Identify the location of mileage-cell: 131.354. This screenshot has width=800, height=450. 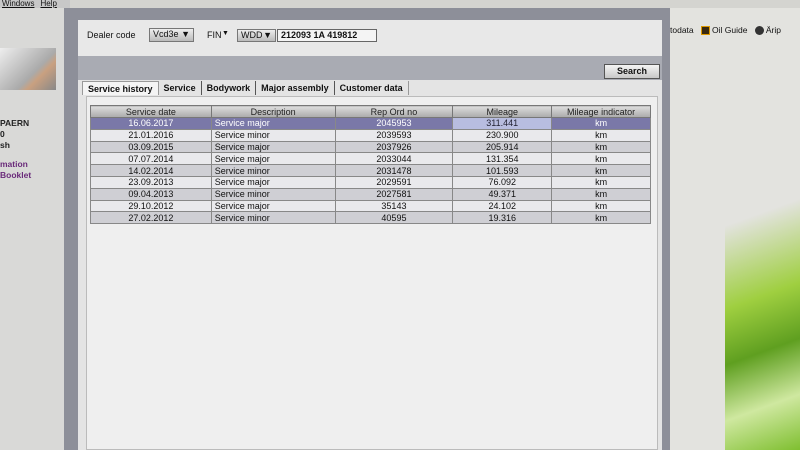
(502, 159).